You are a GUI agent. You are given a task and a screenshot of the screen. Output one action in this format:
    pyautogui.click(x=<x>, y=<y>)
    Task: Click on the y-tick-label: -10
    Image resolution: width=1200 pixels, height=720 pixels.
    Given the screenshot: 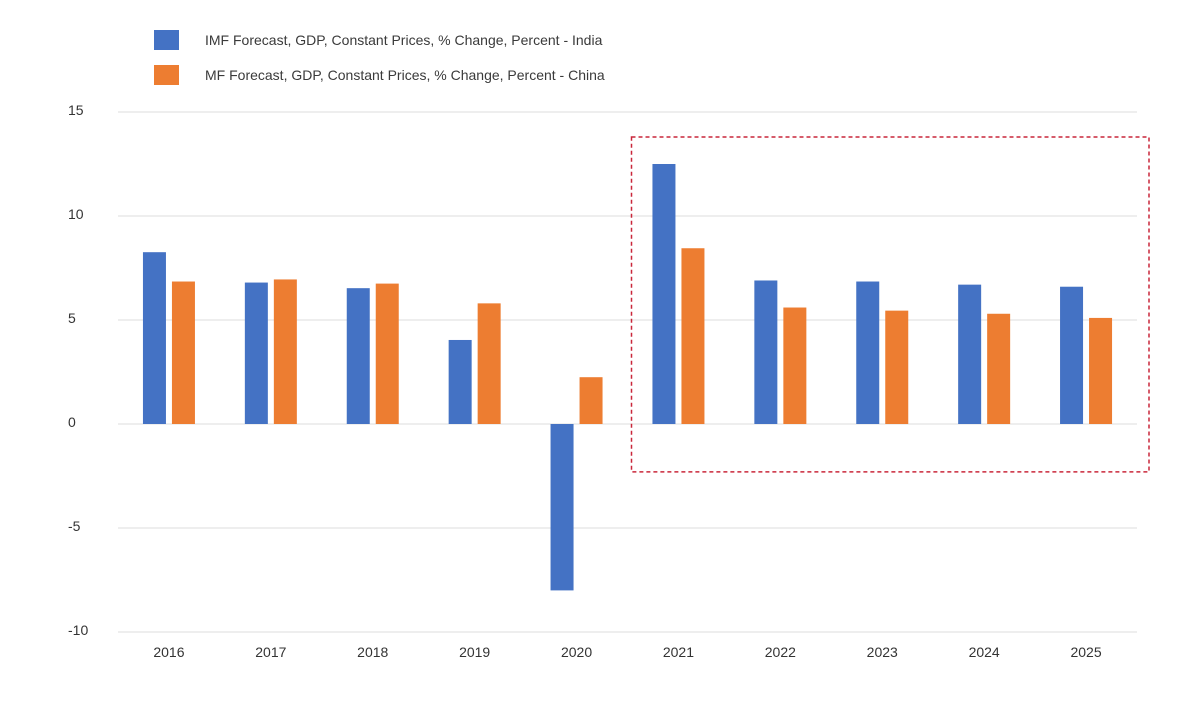 What is the action you would take?
    pyautogui.click(x=78, y=630)
    